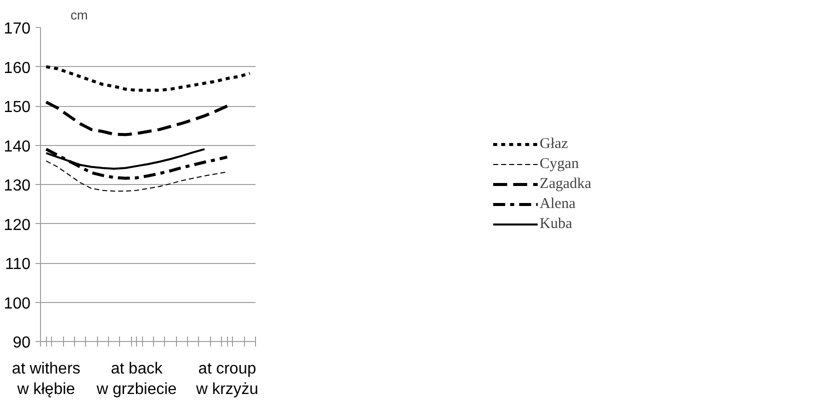  What do you see at coordinates (554, 144) in the screenshot?
I see `legend-label: Głaz` at bounding box center [554, 144].